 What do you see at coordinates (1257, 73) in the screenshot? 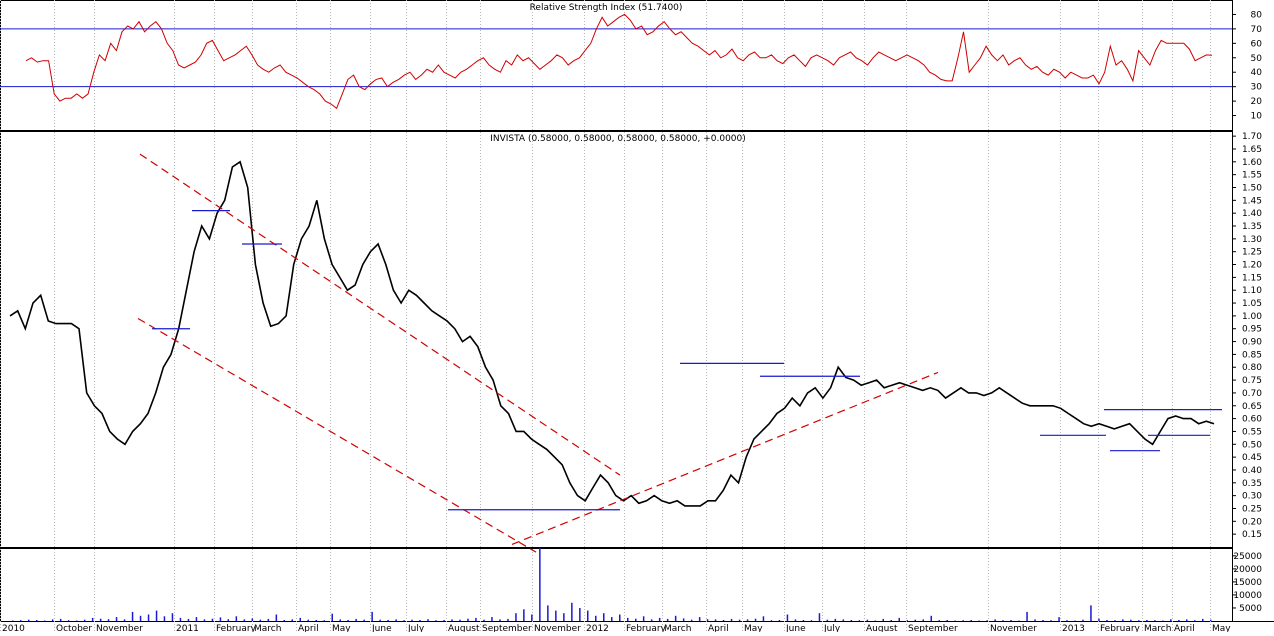
I see `y-tick-label: 40` at bounding box center [1257, 73].